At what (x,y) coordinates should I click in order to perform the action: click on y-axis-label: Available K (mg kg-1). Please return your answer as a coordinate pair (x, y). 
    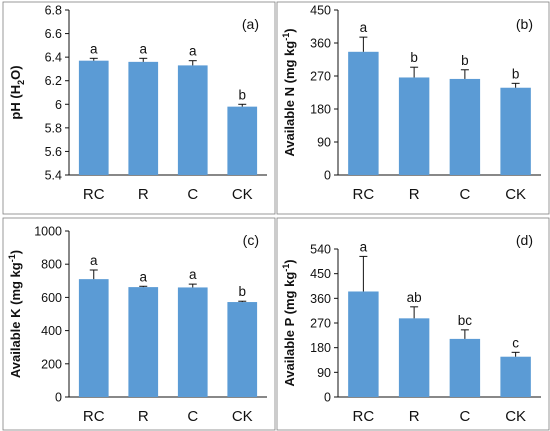
    Looking at the image, I should click on (15, 314).